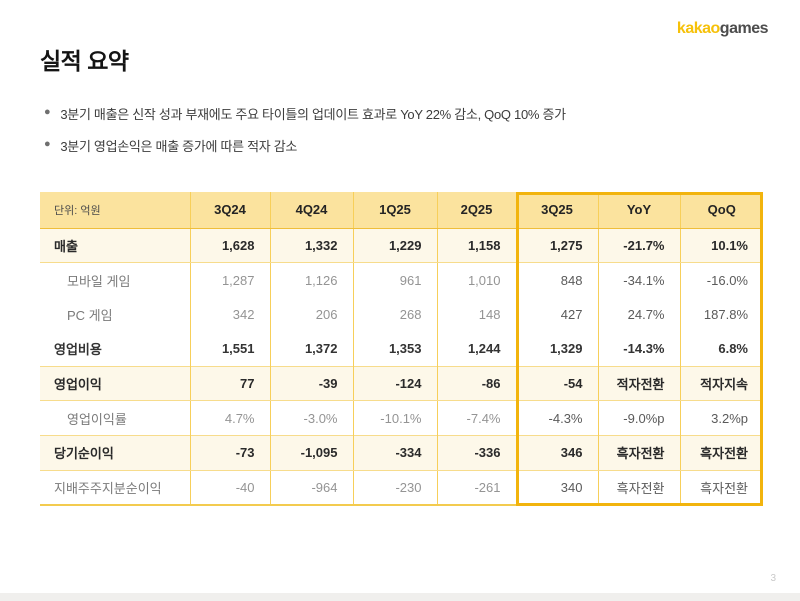  Describe the element at coordinates (311, 488) in the screenshot. I see `cell: -964` at that location.